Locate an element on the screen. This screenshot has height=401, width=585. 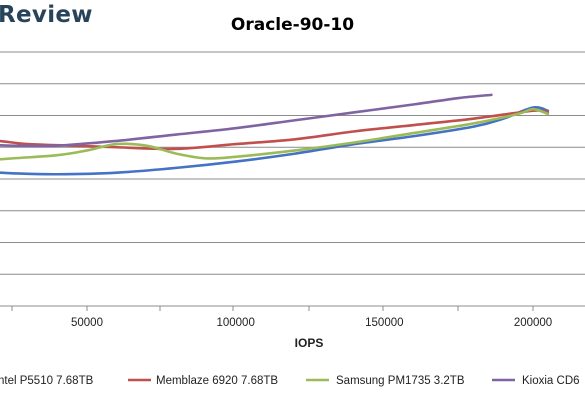
series-line-kioxia-cd6-7-68tb is located at coordinates (246, 120).